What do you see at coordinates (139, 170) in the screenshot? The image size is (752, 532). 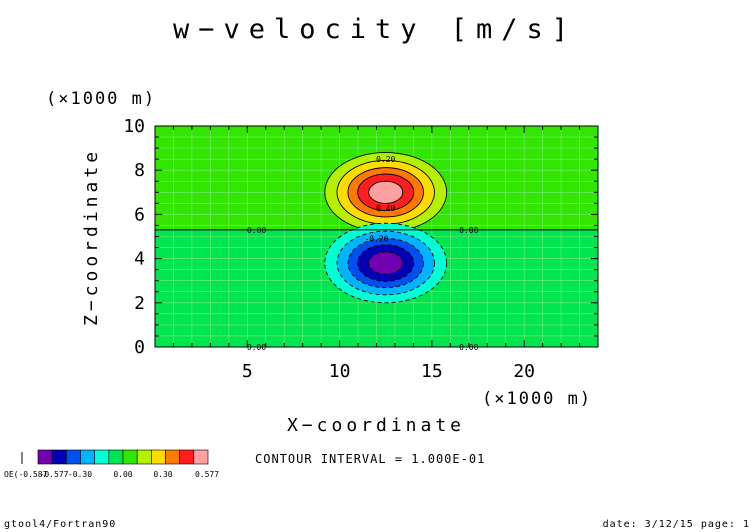 I see `y-tick-label: 8` at bounding box center [139, 170].